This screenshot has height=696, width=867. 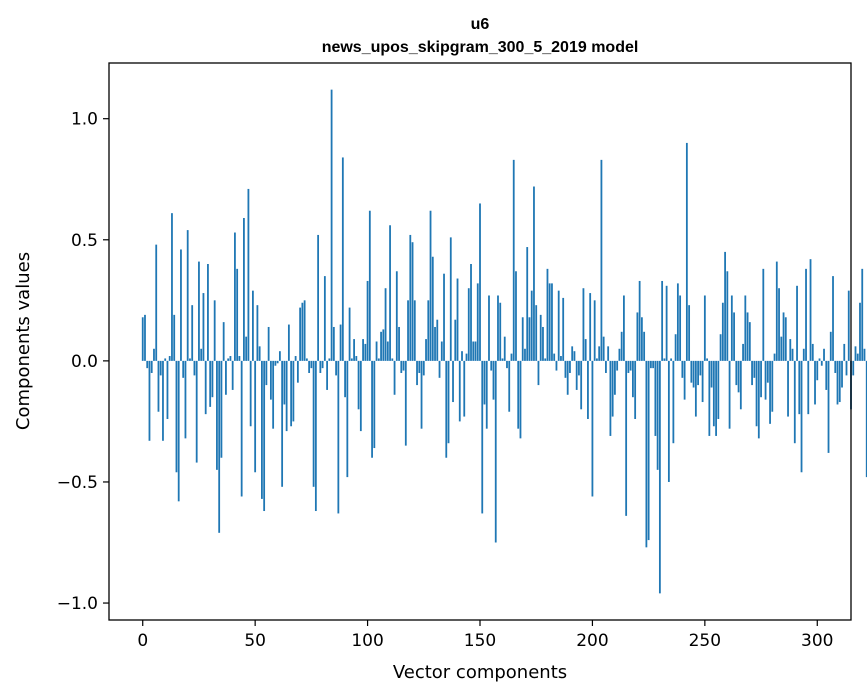 What do you see at coordinates (255, 641) in the screenshot?
I see `x-tick-label: 50` at bounding box center [255, 641].